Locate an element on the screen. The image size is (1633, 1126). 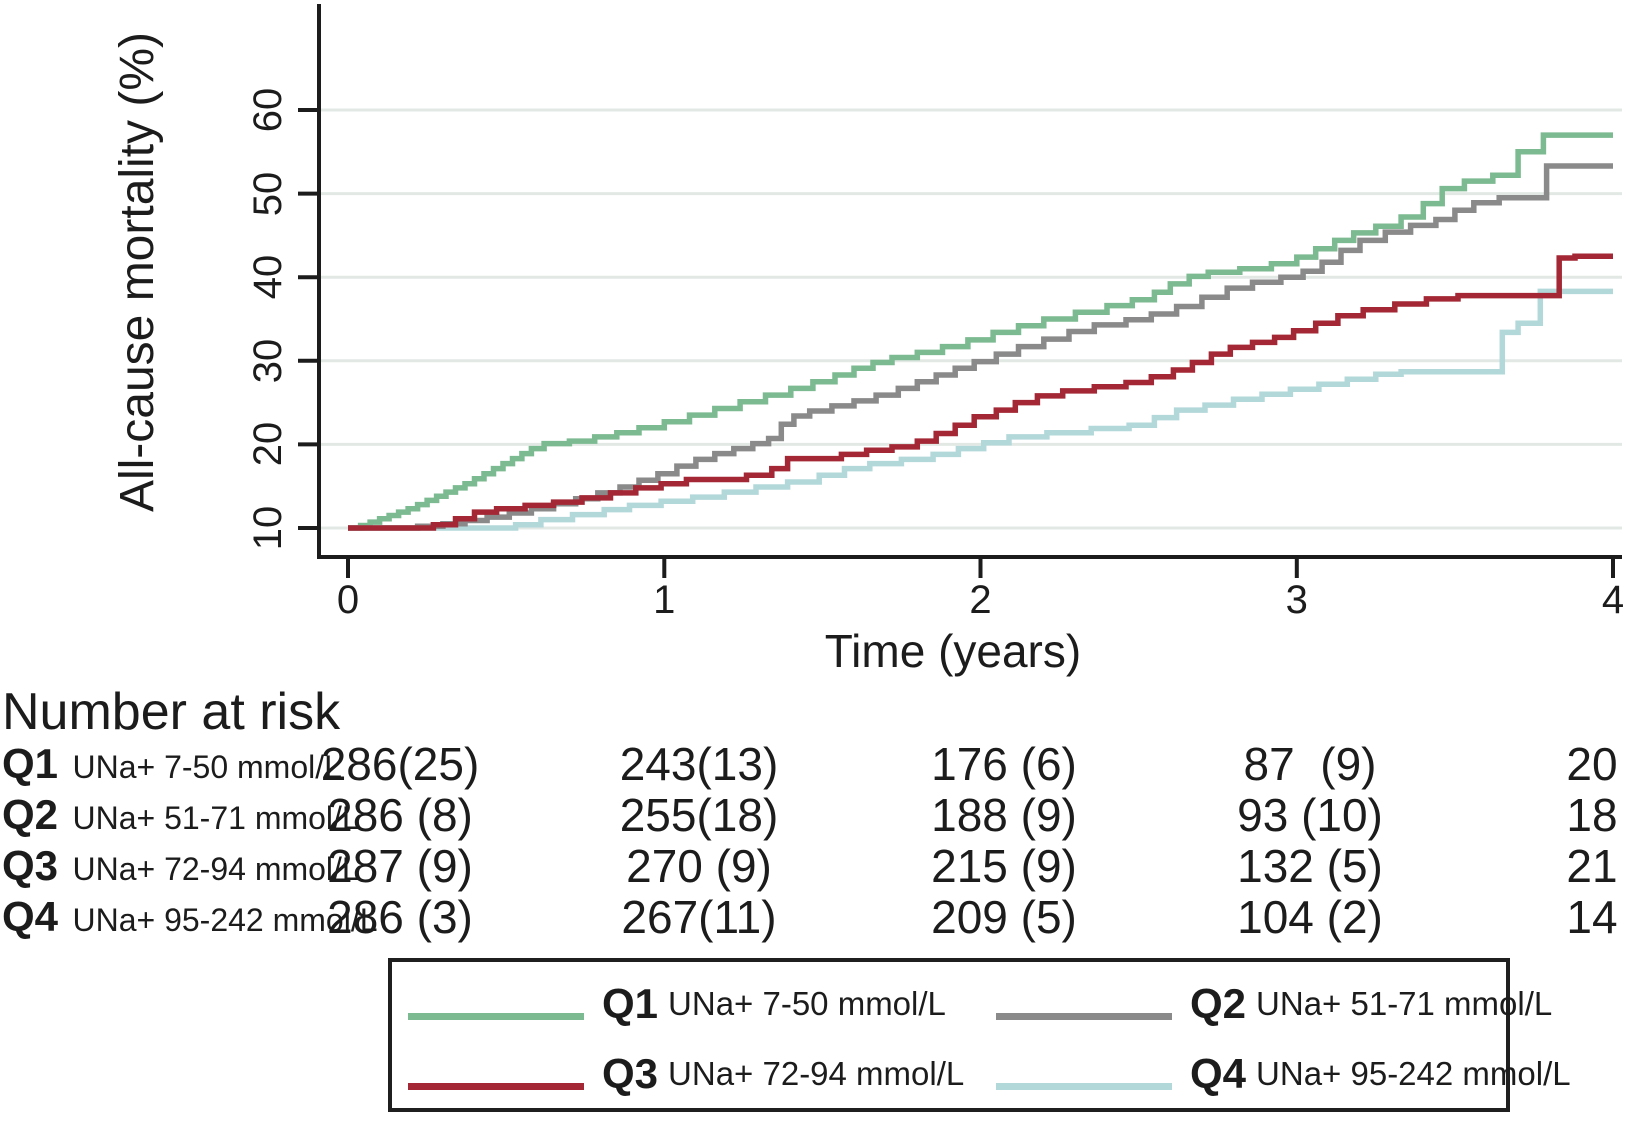
quartile-label: Q3 is located at coordinates (30, 865).